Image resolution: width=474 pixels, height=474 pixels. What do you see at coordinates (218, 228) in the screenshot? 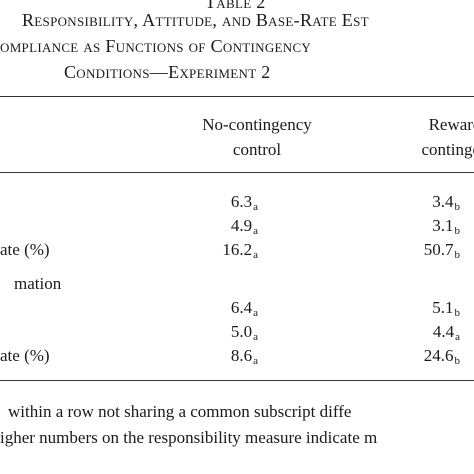
I see `table-cell: 4.9a` at bounding box center [218, 228].